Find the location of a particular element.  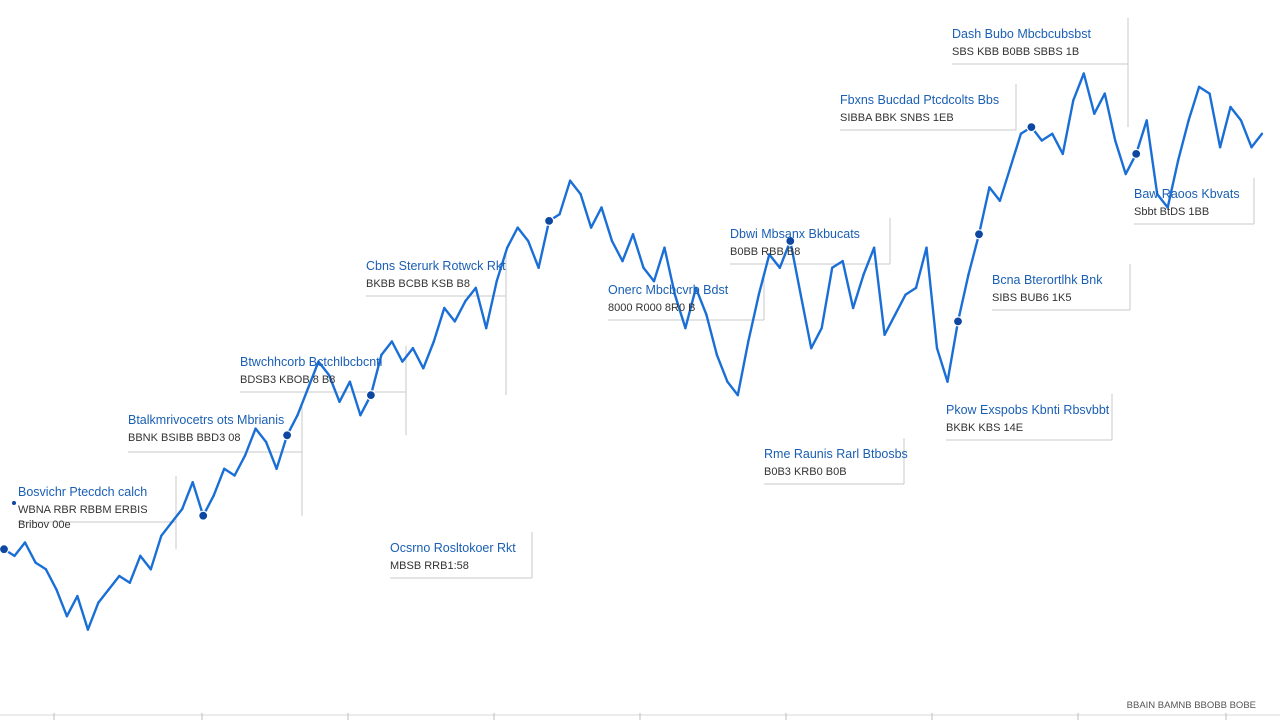

annotation-subtitle-2: Bribov 00e is located at coordinates (44, 525).